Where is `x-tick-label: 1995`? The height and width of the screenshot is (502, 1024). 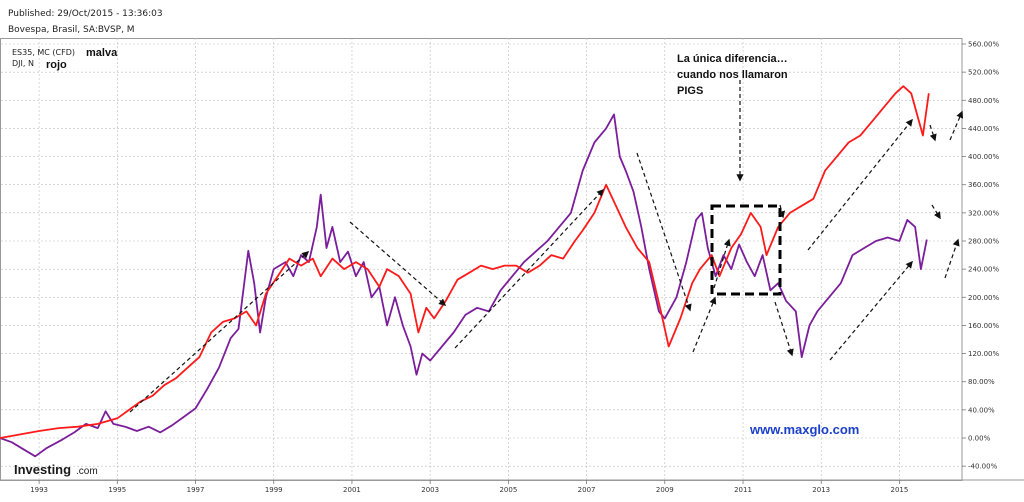
x-tick-label: 1995 is located at coordinates (117, 490).